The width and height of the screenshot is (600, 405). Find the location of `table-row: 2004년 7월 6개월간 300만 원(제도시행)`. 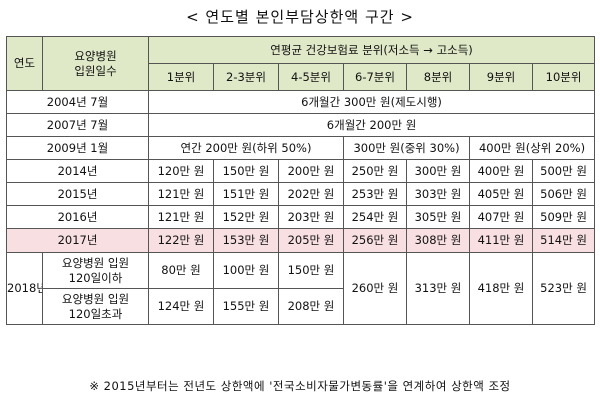

table-row: 2004년 7월 6개월간 300만 원(제도시행) is located at coordinates (301, 102).